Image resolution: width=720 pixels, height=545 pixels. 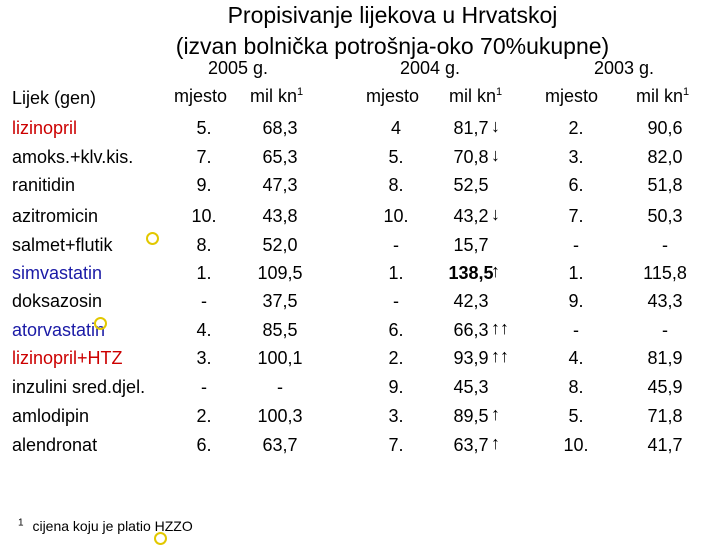 What do you see at coordinates (471, 245) in the screenshot?
I see `table-cell: 15,7` at bounding box center [471, 245].